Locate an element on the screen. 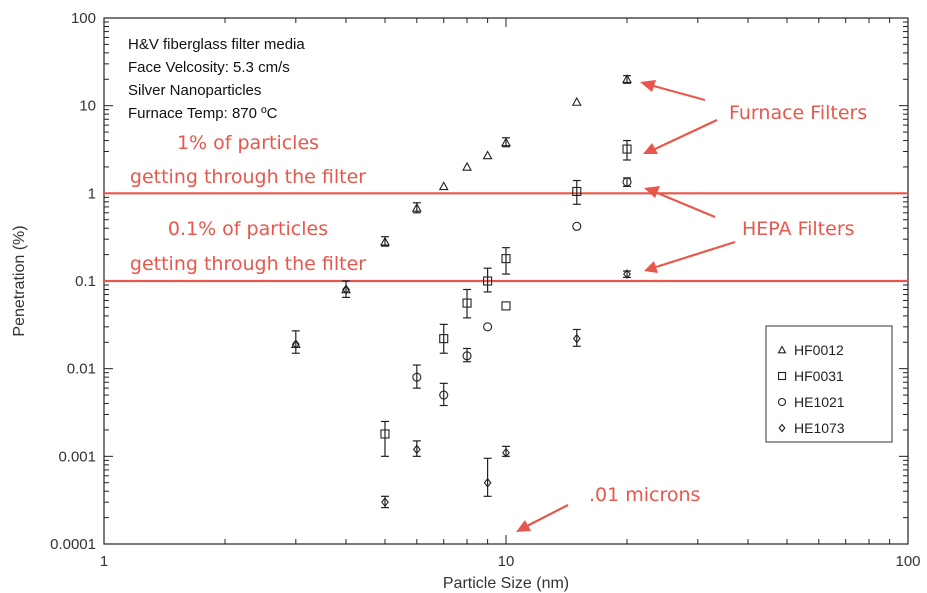 This screenshot has height=593, width=927. annotation-01pct: 0.1% of particles is located at coordinates (248, 229).